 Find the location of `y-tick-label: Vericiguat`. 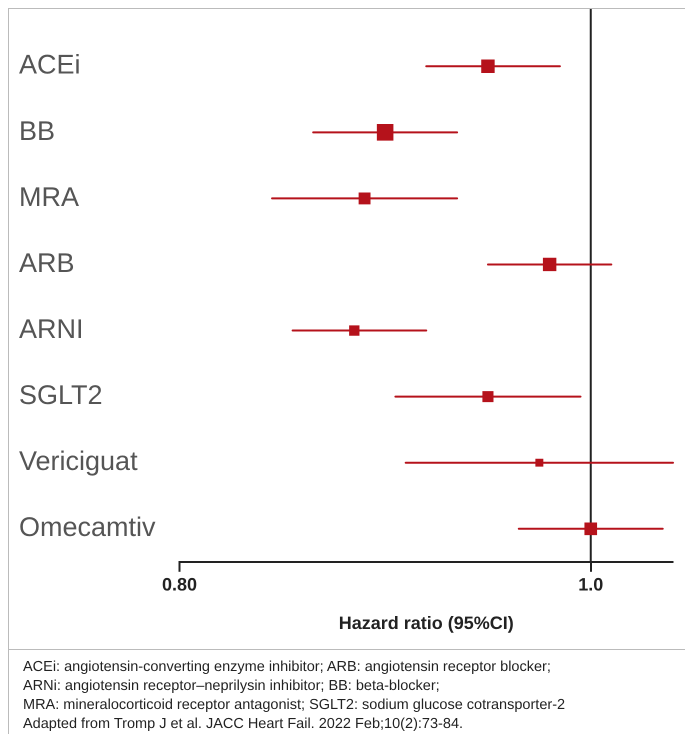

y-tick-label: Vericiguat is located at coordinates (78, 461).